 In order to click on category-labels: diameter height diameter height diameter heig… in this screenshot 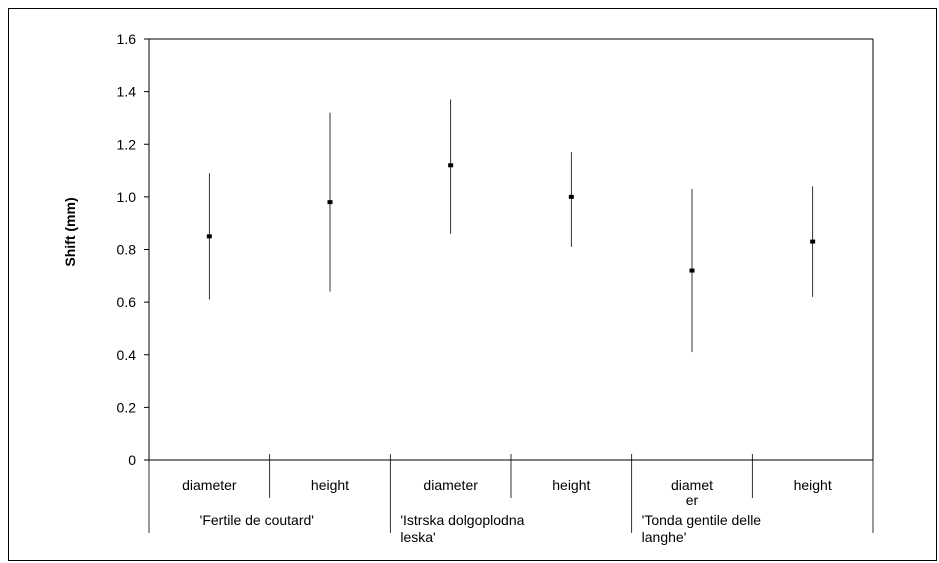, I will do `click(507, 511)`.